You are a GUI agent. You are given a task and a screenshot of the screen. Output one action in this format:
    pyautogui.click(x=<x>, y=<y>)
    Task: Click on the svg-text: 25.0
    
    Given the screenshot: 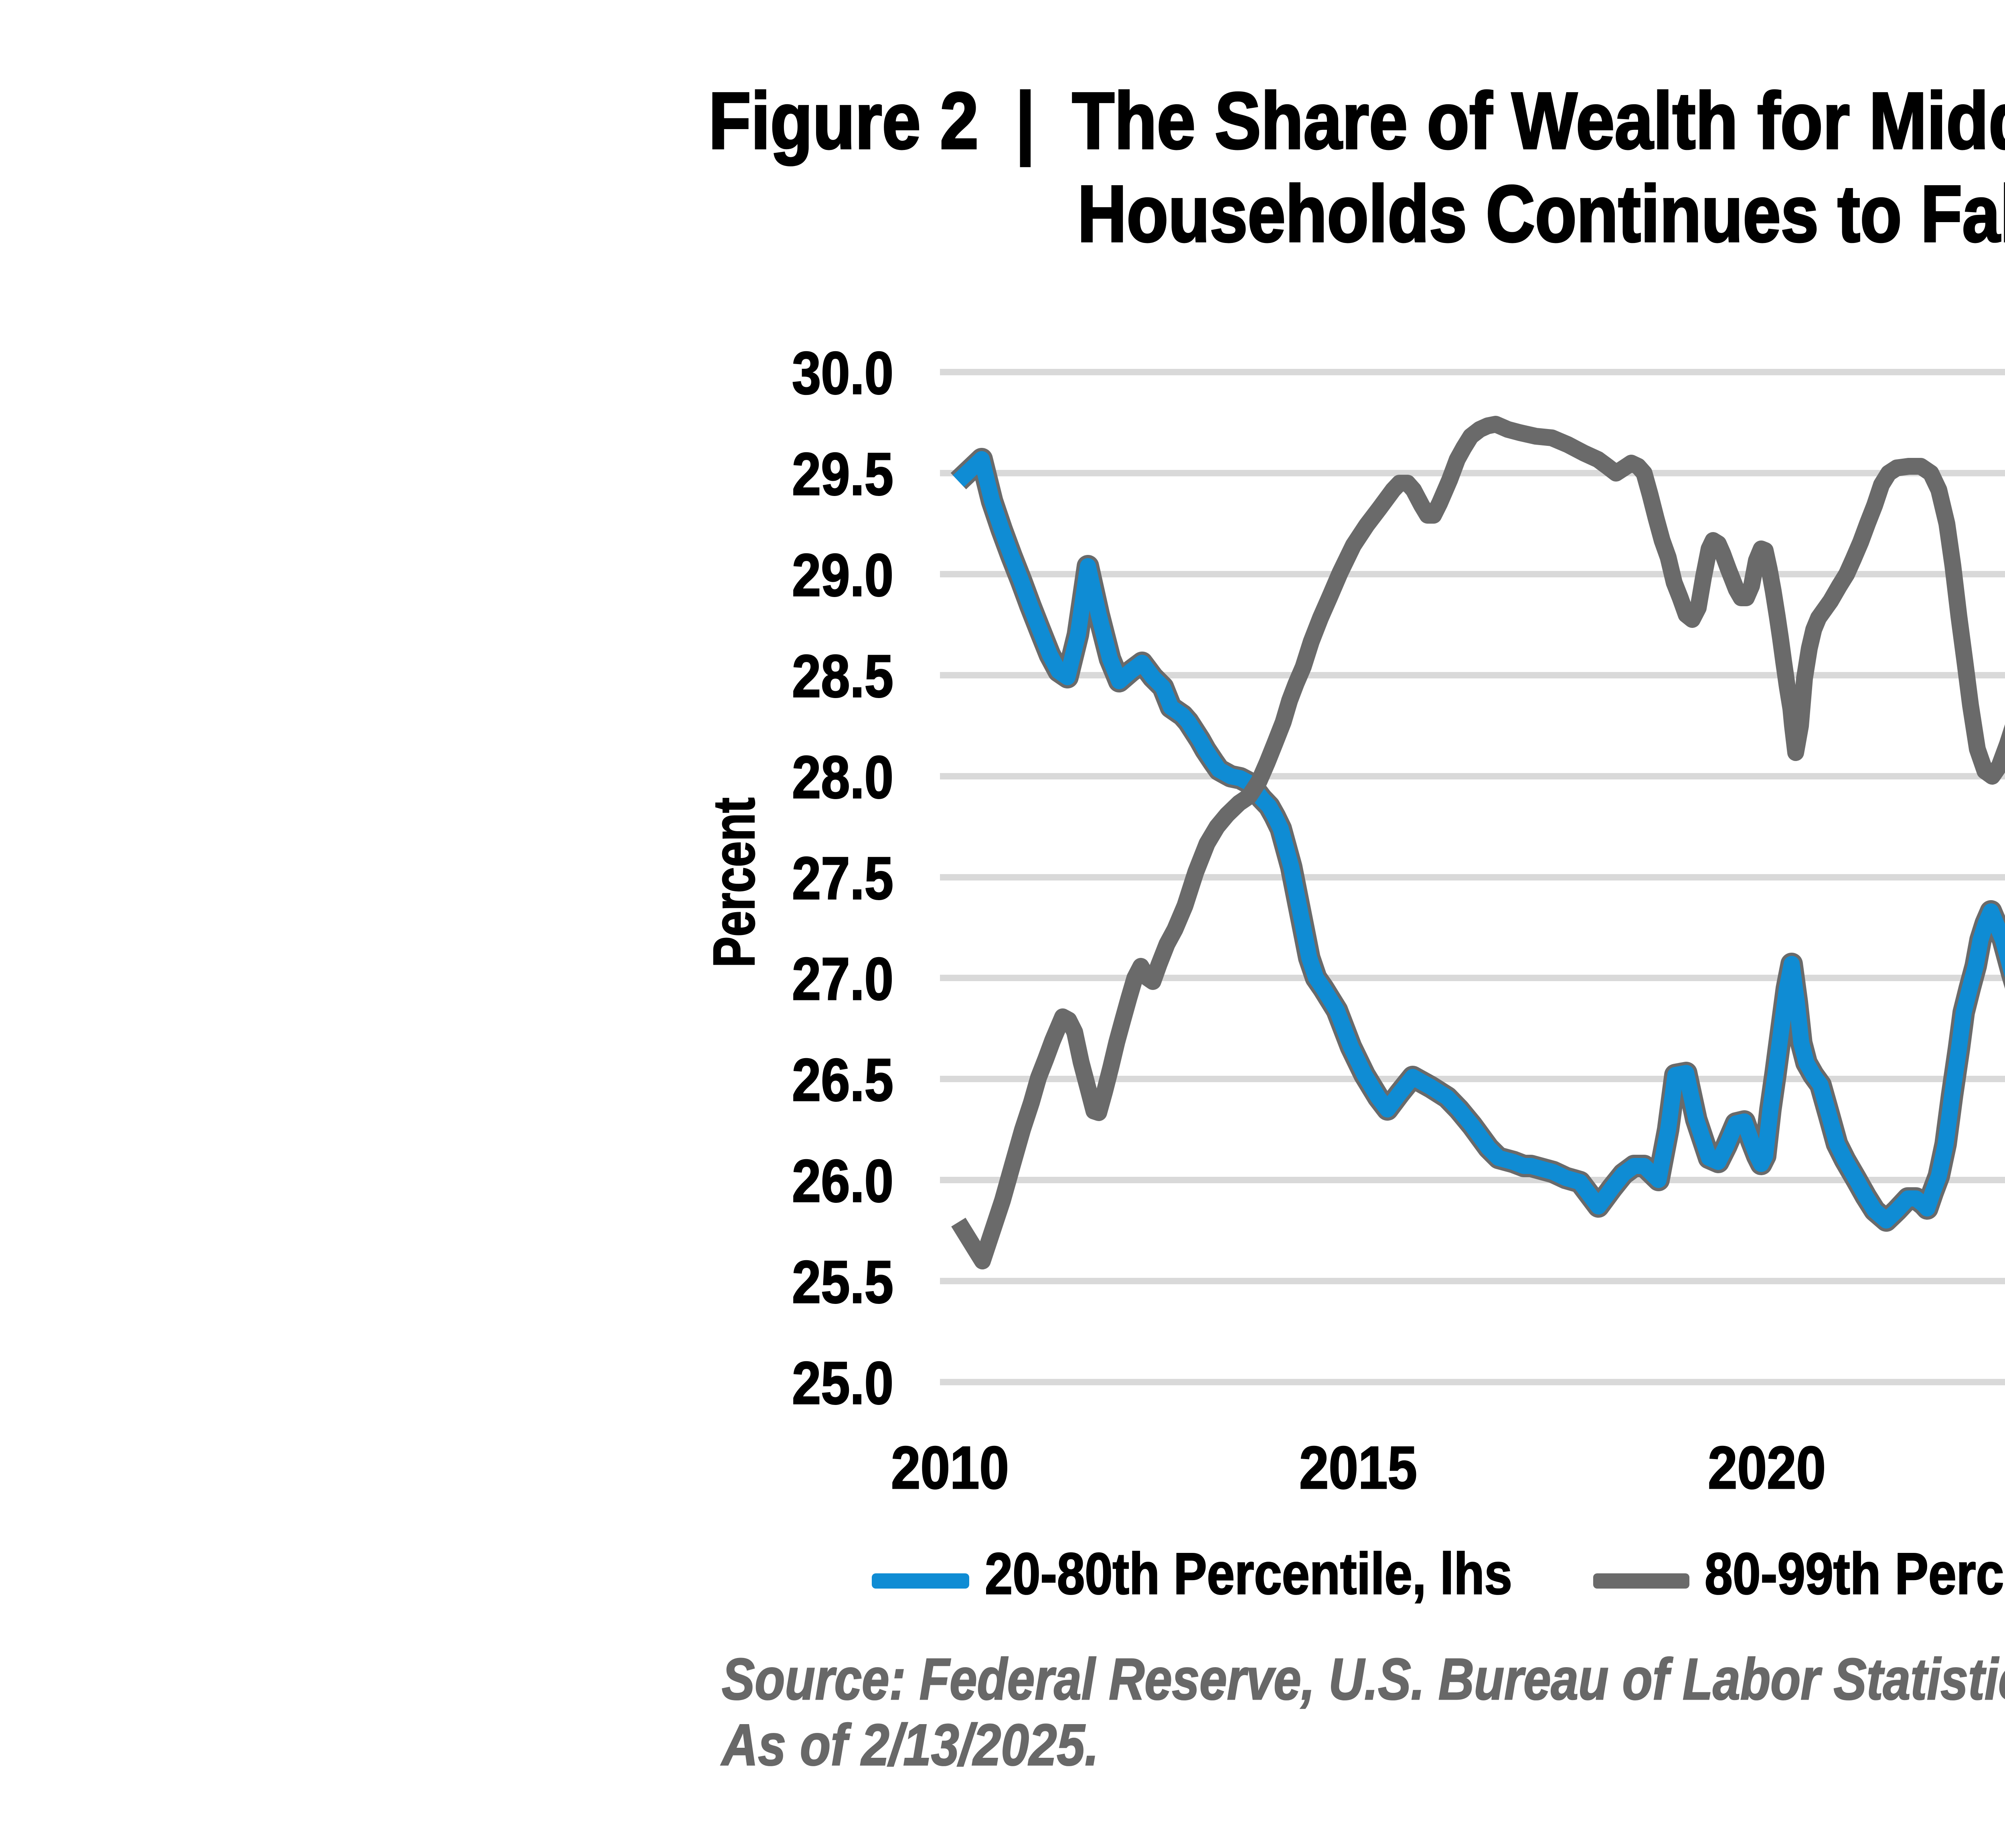 What is the action you would take?
    pyautogui.click(x=843, y=1383)
    